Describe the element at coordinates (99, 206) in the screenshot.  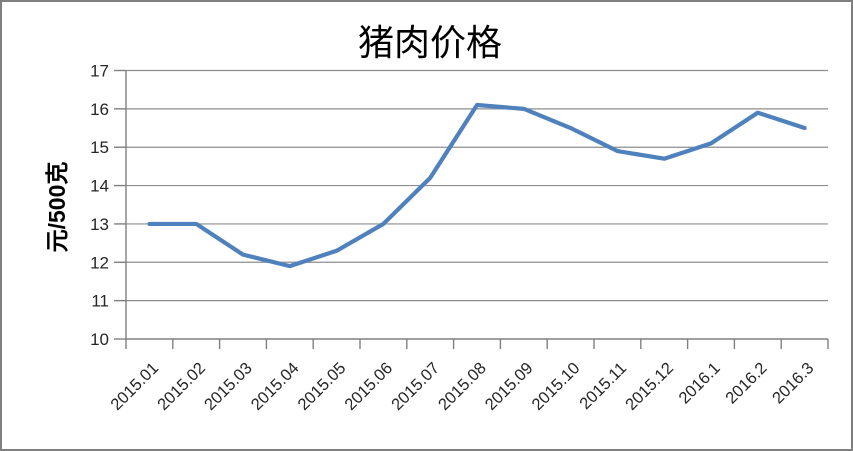
I see `y-tick-labels: 10 11 12 13 14 15 16 17` at that location.